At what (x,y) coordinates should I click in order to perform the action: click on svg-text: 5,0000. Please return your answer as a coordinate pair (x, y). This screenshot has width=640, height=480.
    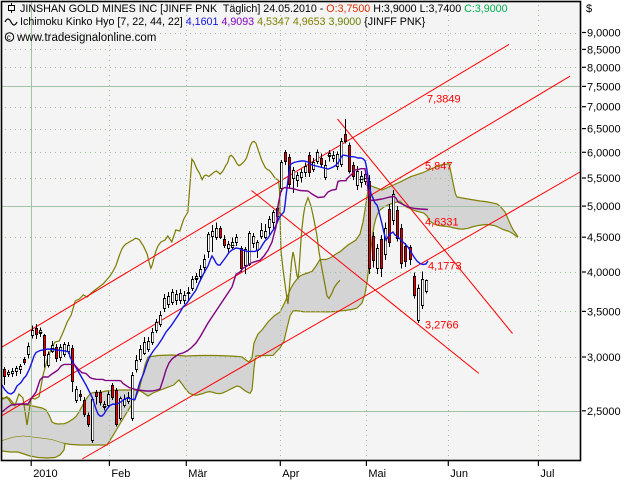
    Looking at the image, I should click on (604, 207).